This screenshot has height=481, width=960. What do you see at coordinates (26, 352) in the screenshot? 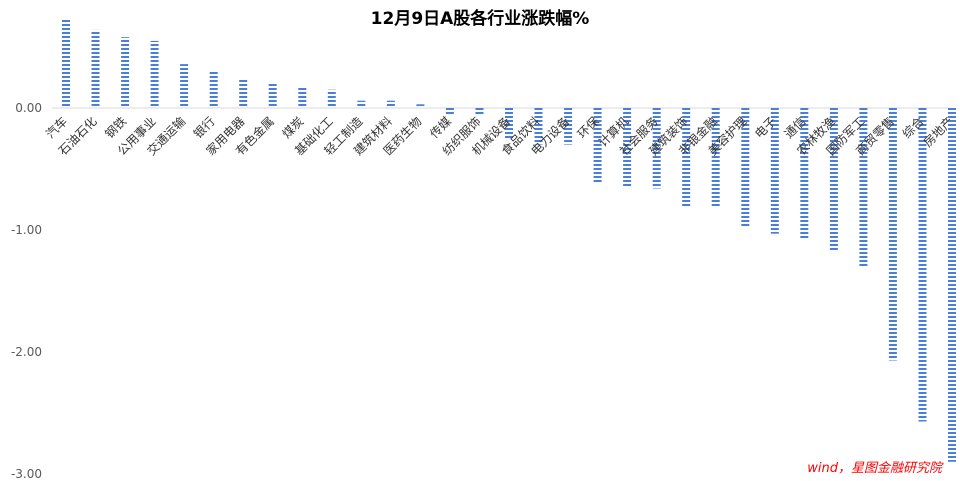
I see `y-tick-label: -2.00` at bounding box center [26, 352].